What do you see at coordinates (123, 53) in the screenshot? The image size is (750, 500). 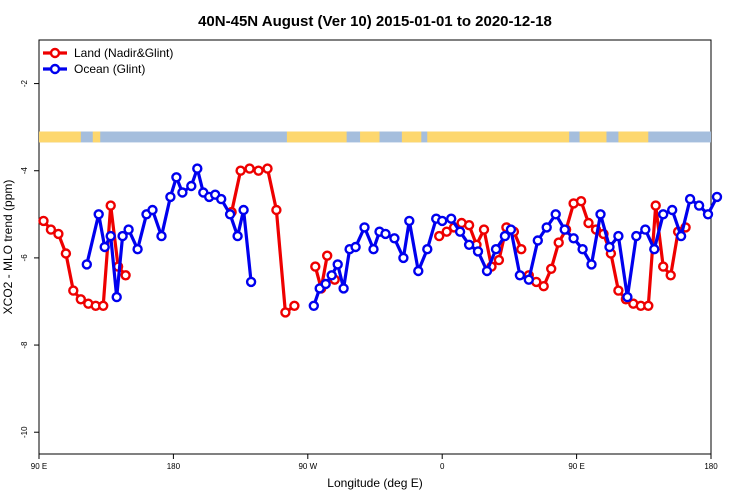 I see `legend-label-land: Land (Nadir&Glint)` at bounding box center [123, 53].